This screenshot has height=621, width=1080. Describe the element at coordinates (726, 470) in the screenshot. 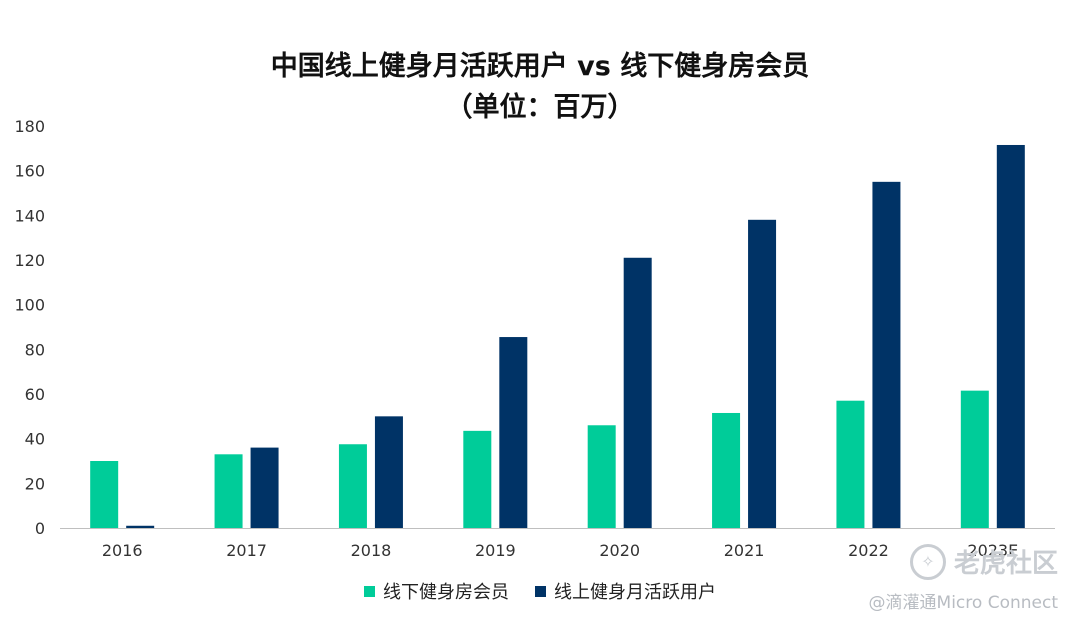

I see `bar-offline-2021` at that location.